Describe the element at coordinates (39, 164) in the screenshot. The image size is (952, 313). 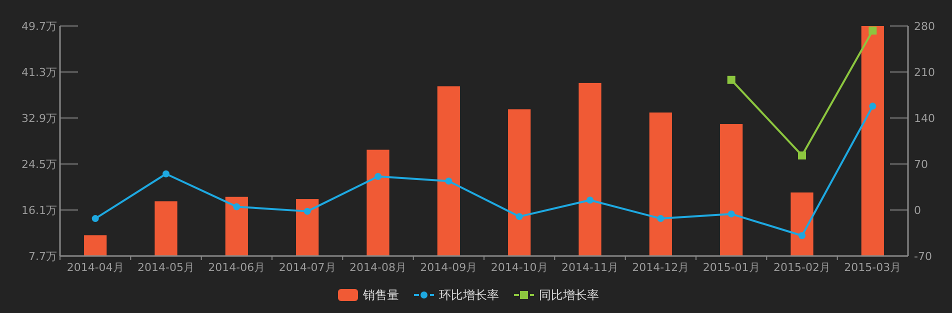
I see `y-tick-label: 24.5万` at that location.